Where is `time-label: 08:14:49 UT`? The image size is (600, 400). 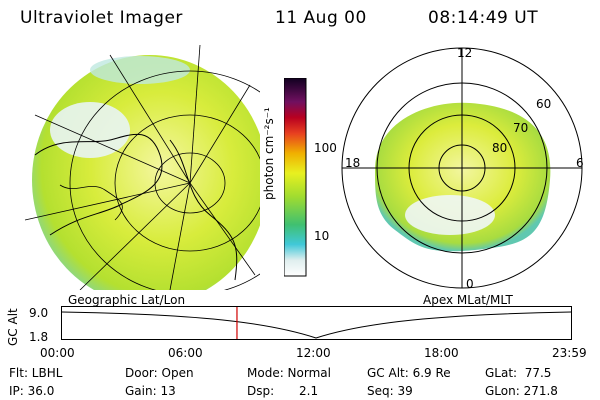
time-label: 08:14:49 UT is located at coordinates (483, 18).